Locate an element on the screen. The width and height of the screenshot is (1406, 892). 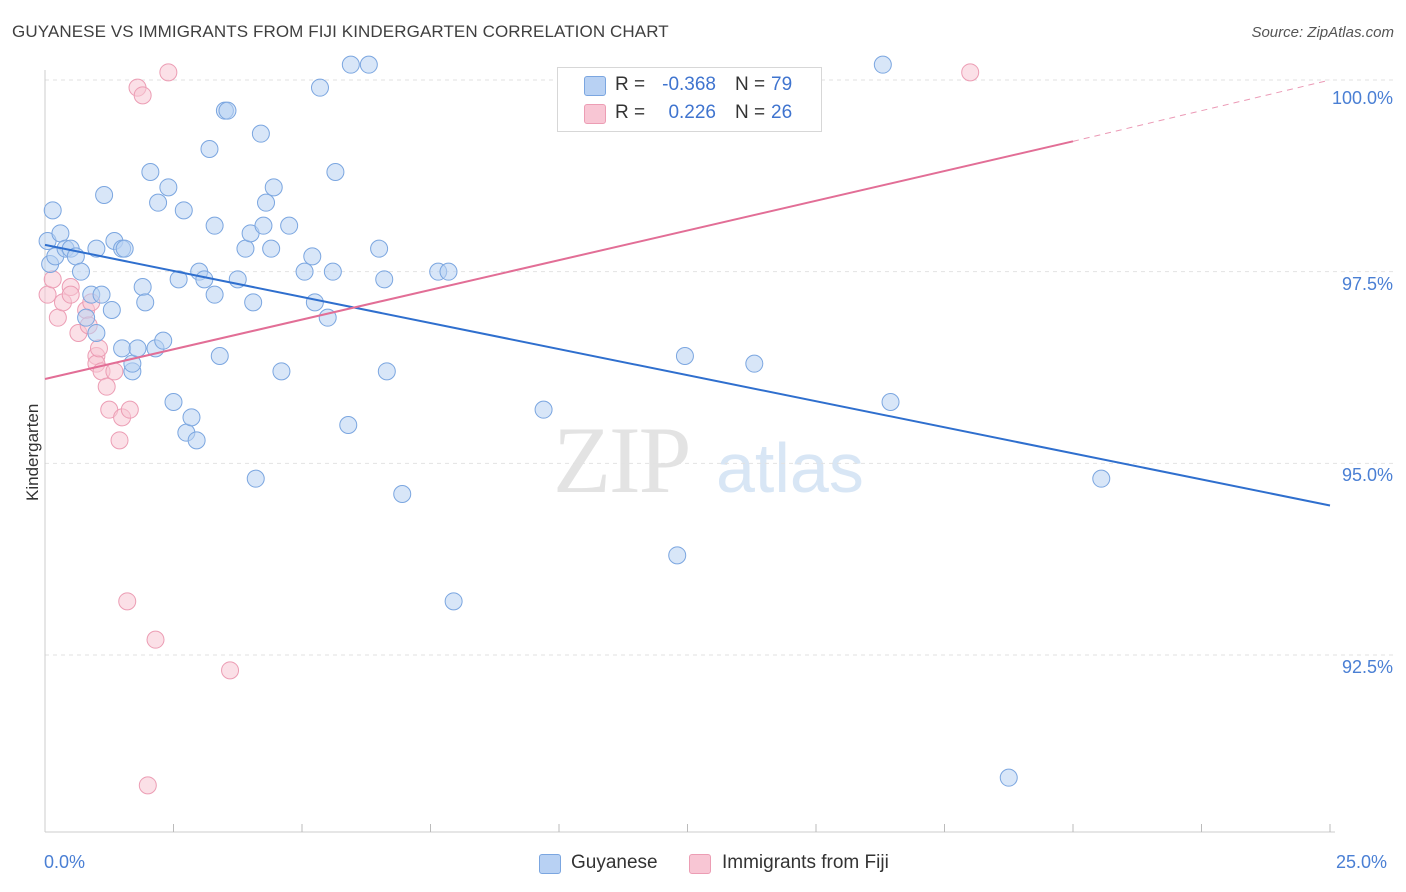
x-max-label: 25.0% is located at coordinates (1362, 862).